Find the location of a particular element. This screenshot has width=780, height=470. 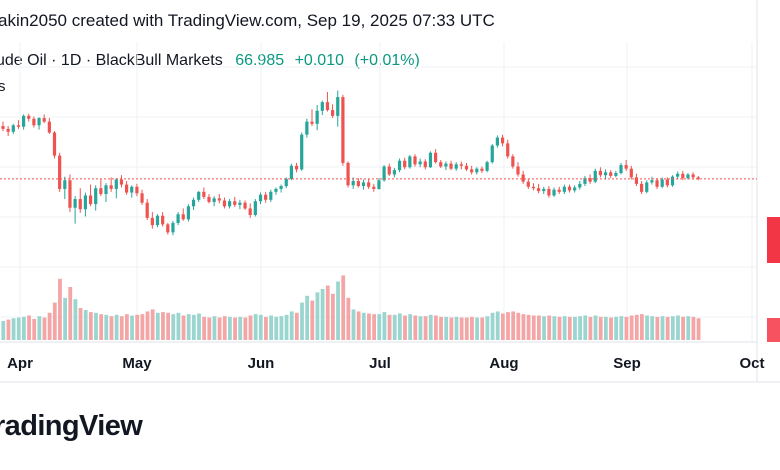

price-change-percent: (+0.01%) is located at coordinates (387, 60).